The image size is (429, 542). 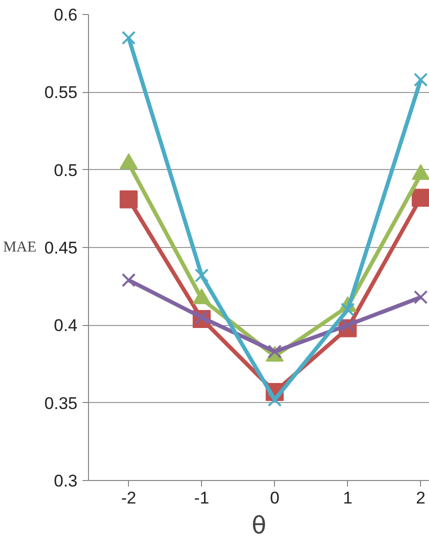 What do you see at coordinates (66, 481) in the screenshot?
I see `y-tick-label: 0.3` at bounding box center [66, 481].